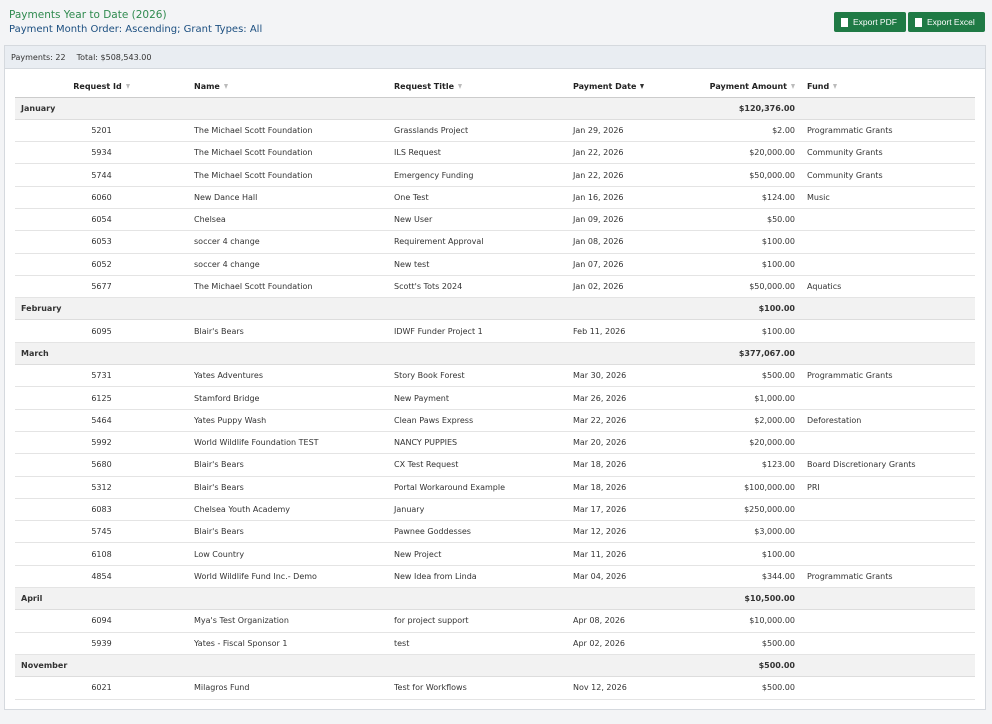  Describe the element at coordinates (288, 554) in the screenshot. I see `cell: Low Country` at that location.